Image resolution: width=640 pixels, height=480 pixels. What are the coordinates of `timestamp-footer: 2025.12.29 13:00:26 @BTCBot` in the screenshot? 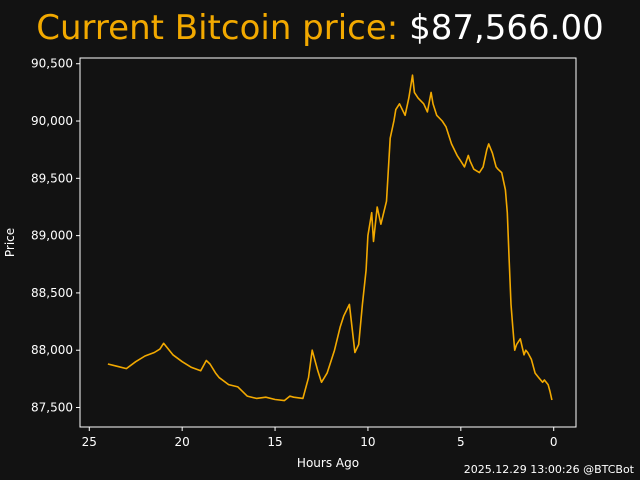 It's located at (548, 469).